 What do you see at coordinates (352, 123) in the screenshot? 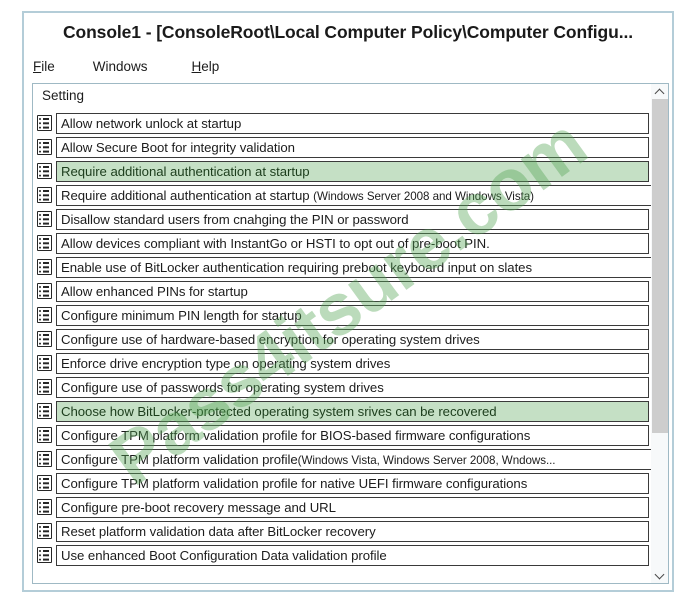
I see `settings-row-box: Allow network unlock at startup` at bounding box center [352, 123].